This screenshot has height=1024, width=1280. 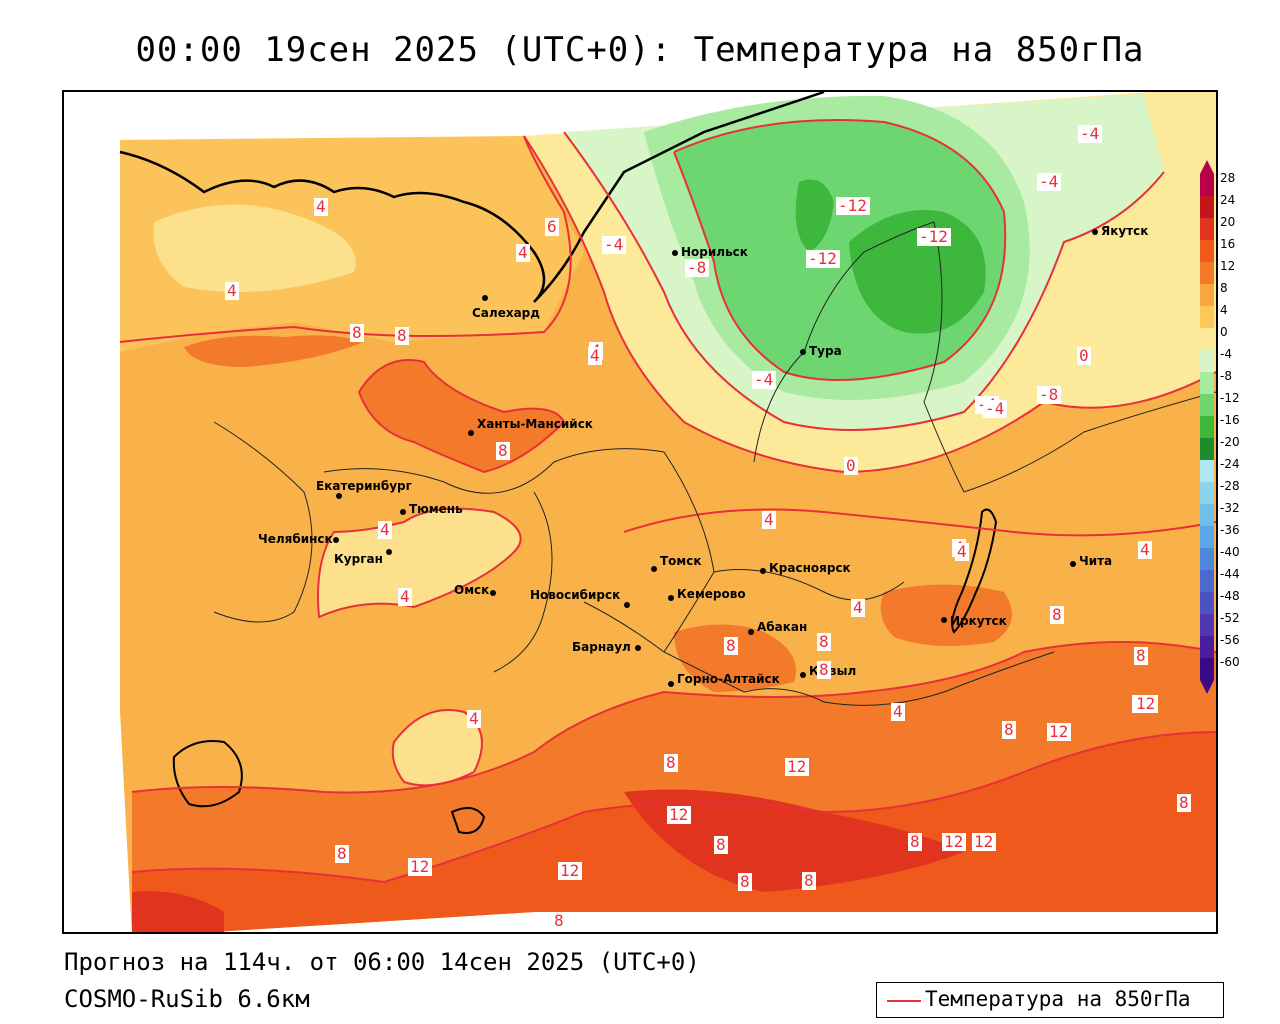 What do you see at coordinates (1095, 561) in the screenshot?
I see `city-label: Чита` at bounding box center [1095, 561].